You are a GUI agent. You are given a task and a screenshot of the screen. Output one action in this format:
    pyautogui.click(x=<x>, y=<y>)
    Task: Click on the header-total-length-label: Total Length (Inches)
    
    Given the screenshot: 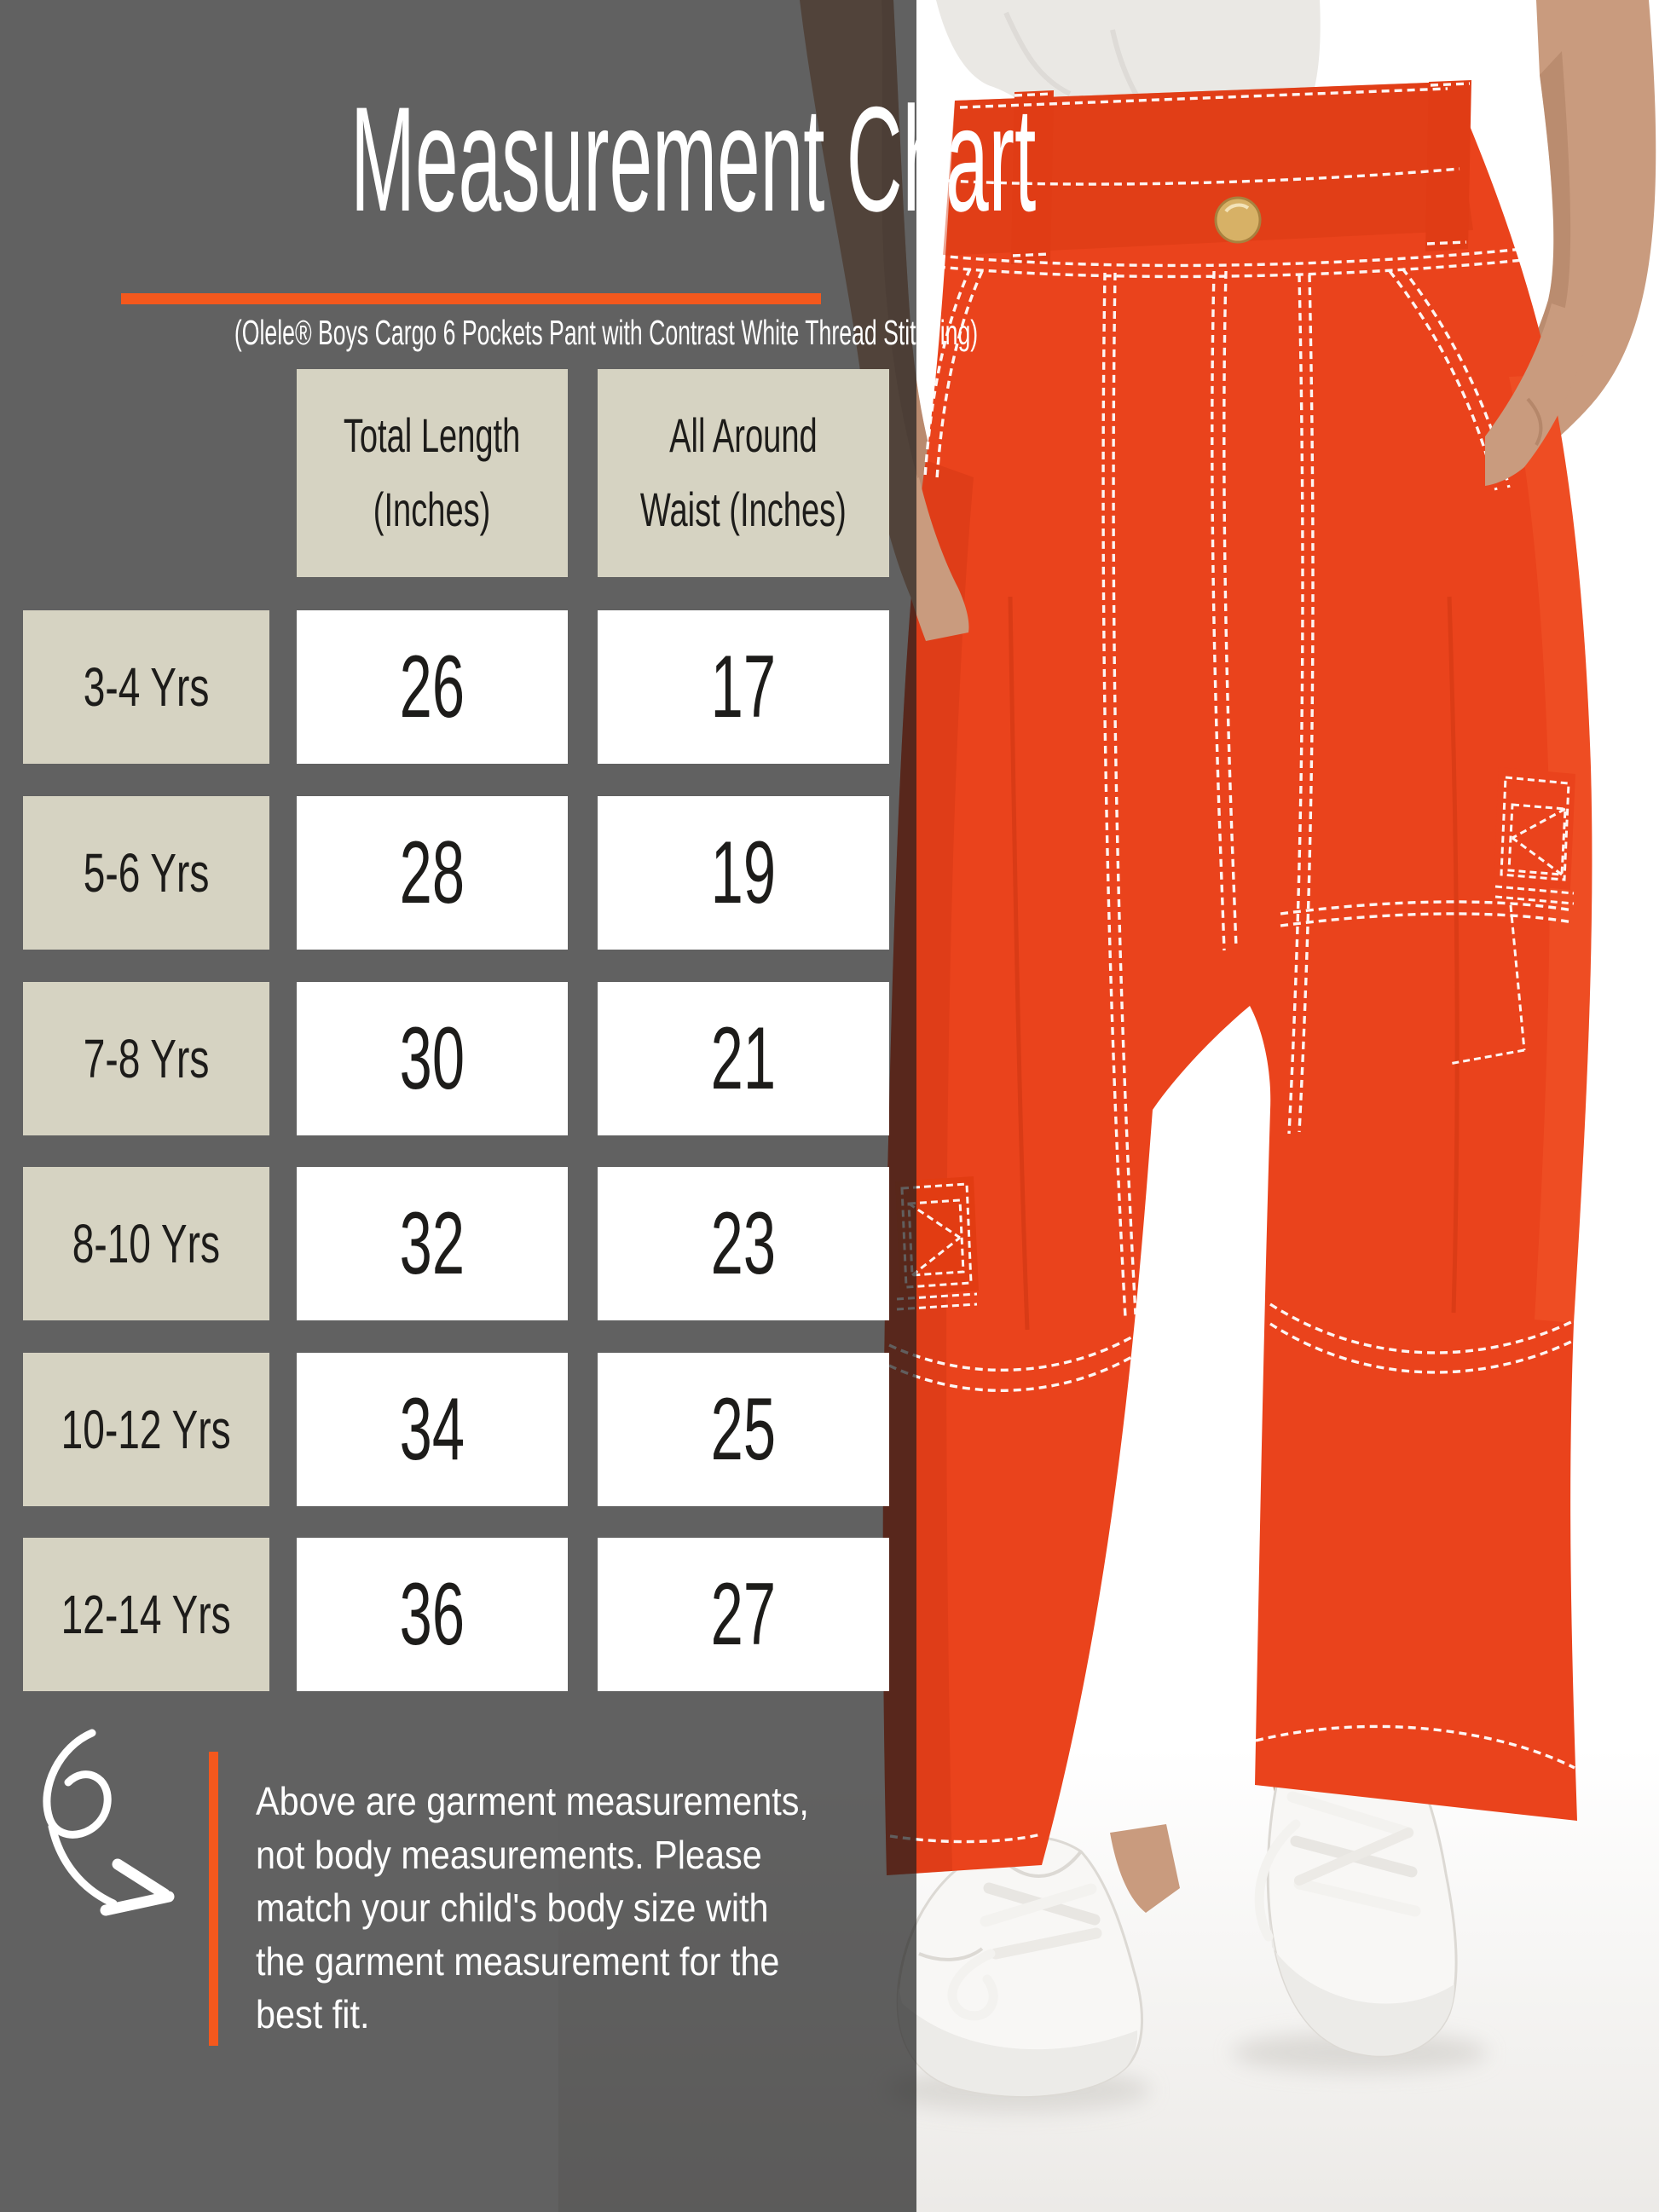 What is the action you would take?
    pyautogui.click(x=433, y=472)
    